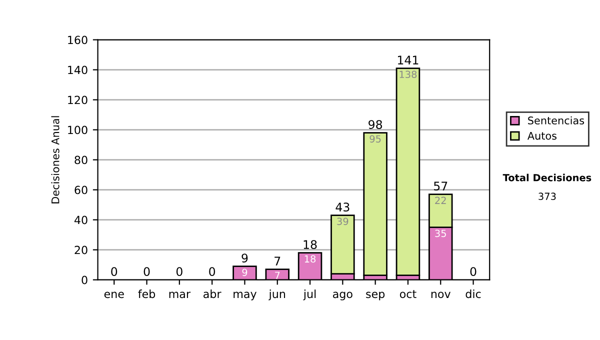 This screenshot has width=600, height=340. I want to click on data-label: 39, so click(342, 222).